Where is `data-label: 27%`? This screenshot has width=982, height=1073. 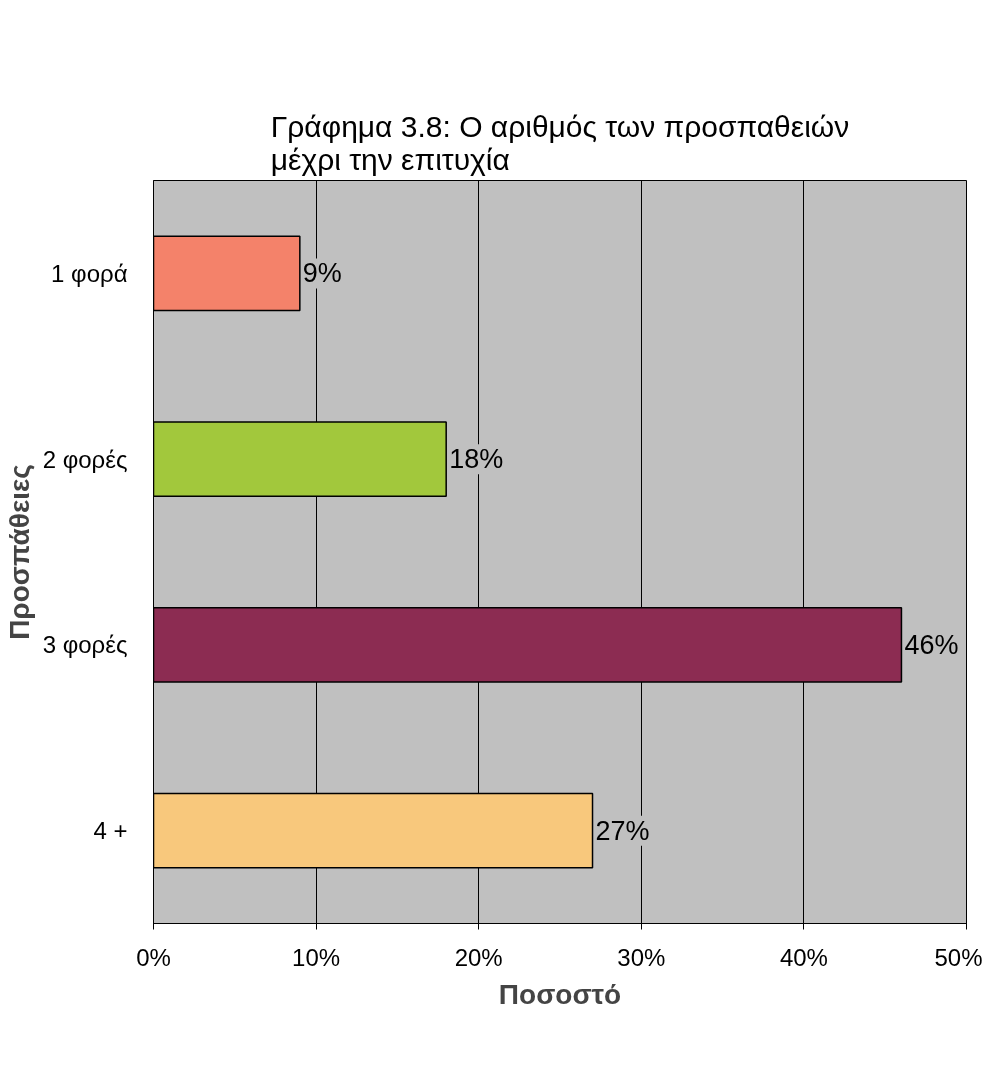 data-label: 27% is located at coordinates (622, 830).